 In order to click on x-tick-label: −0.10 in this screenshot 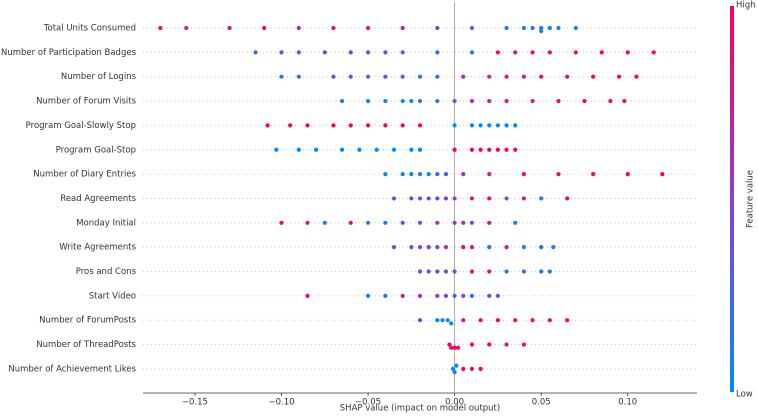, I will do `click(281, 403)`.